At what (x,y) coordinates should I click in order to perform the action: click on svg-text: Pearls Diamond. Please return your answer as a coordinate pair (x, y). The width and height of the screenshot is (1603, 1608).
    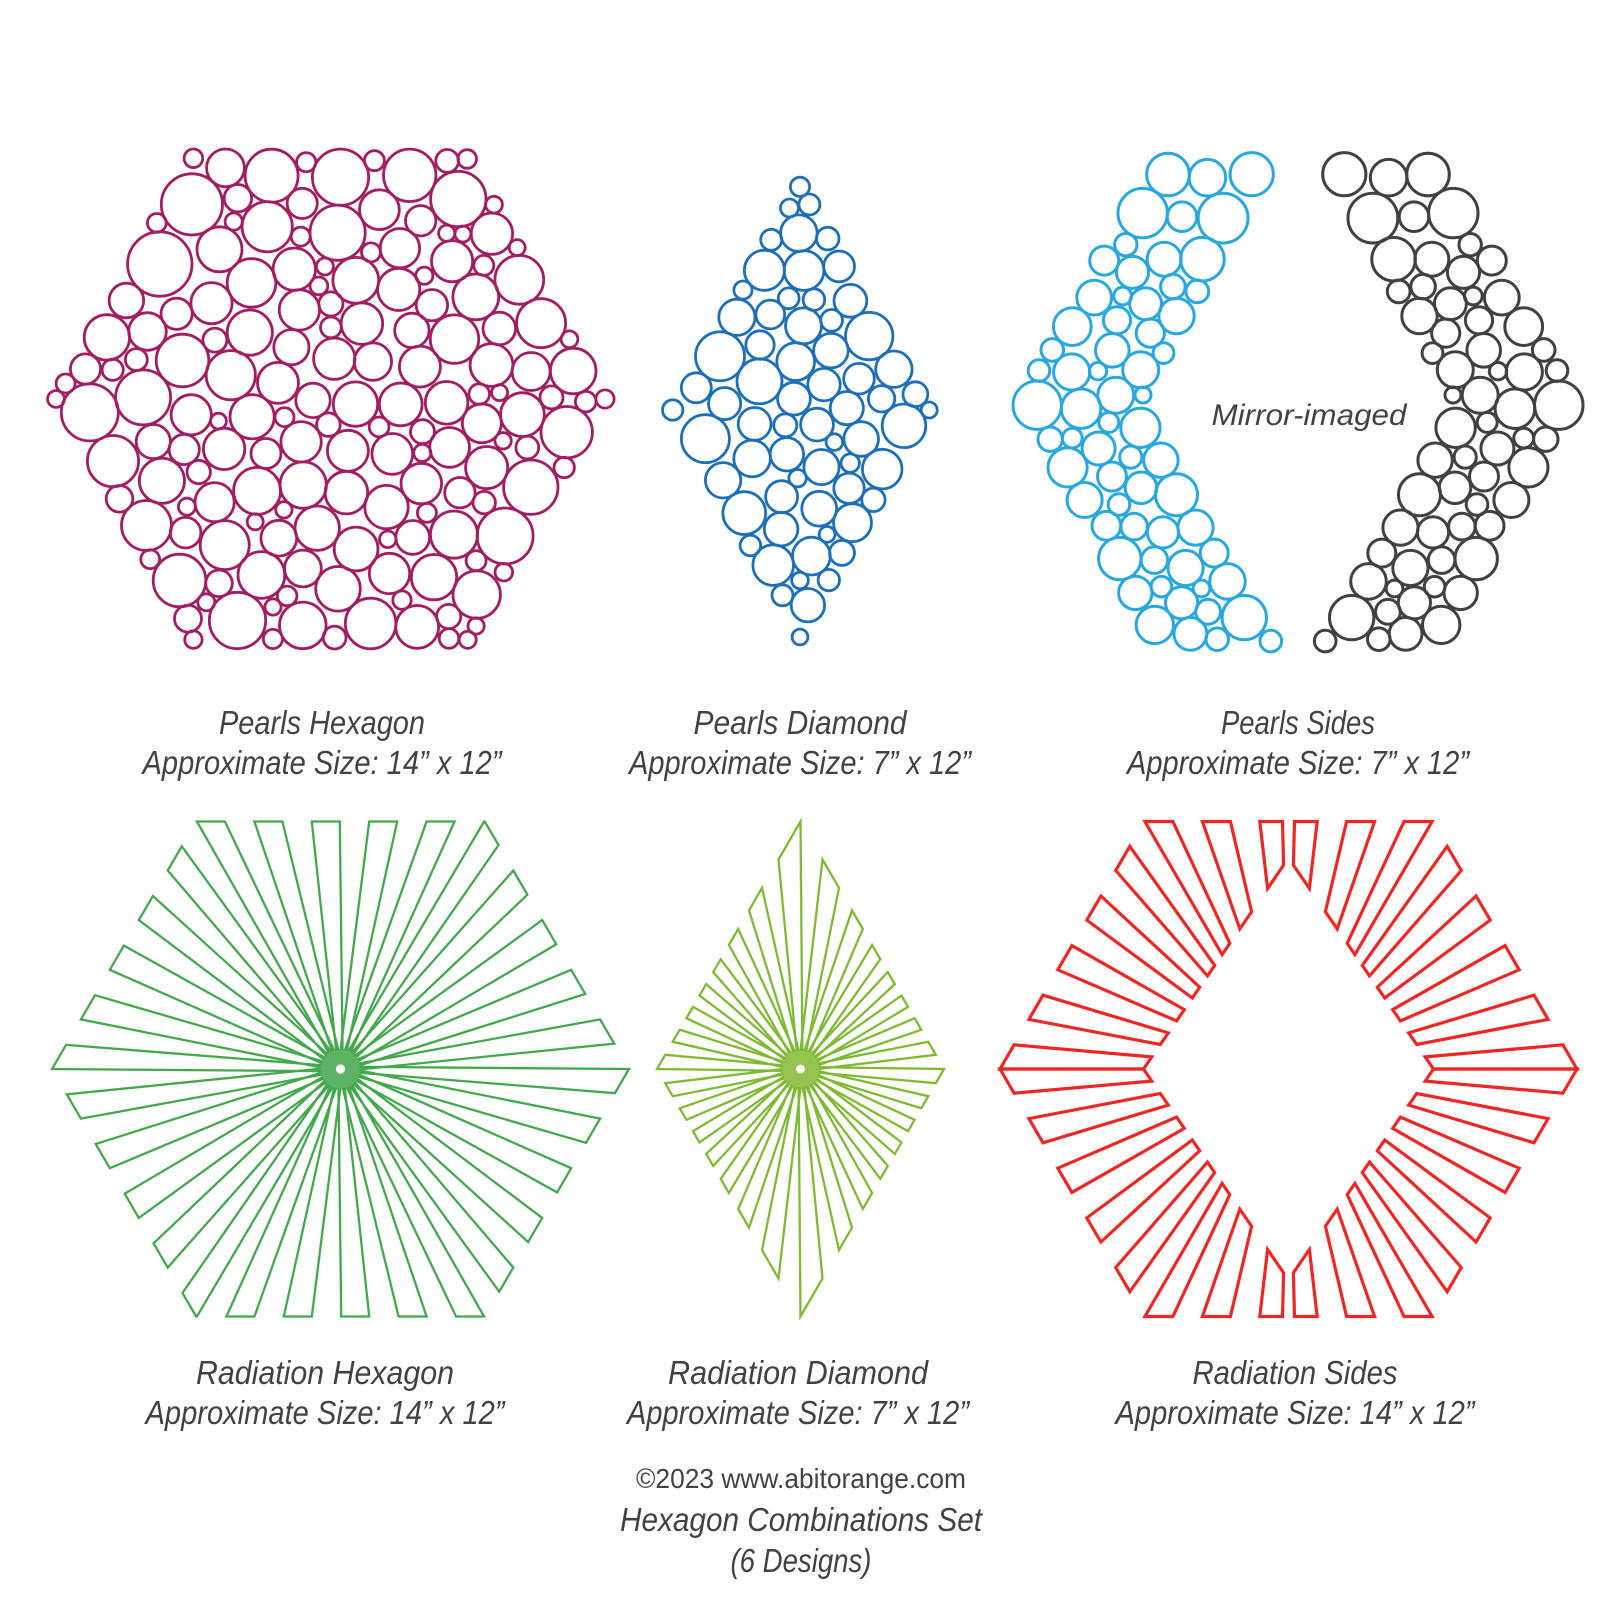
    Looking at the image, I should click on (801, 722).